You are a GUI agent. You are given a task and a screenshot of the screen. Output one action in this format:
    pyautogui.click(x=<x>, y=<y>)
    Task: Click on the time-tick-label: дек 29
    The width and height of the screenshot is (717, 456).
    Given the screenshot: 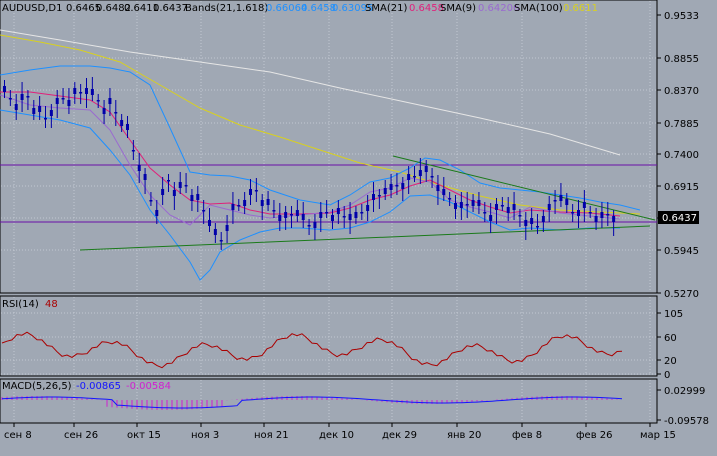 What is the action you would take?
    pyautogui.click(x=399, y=435)
    